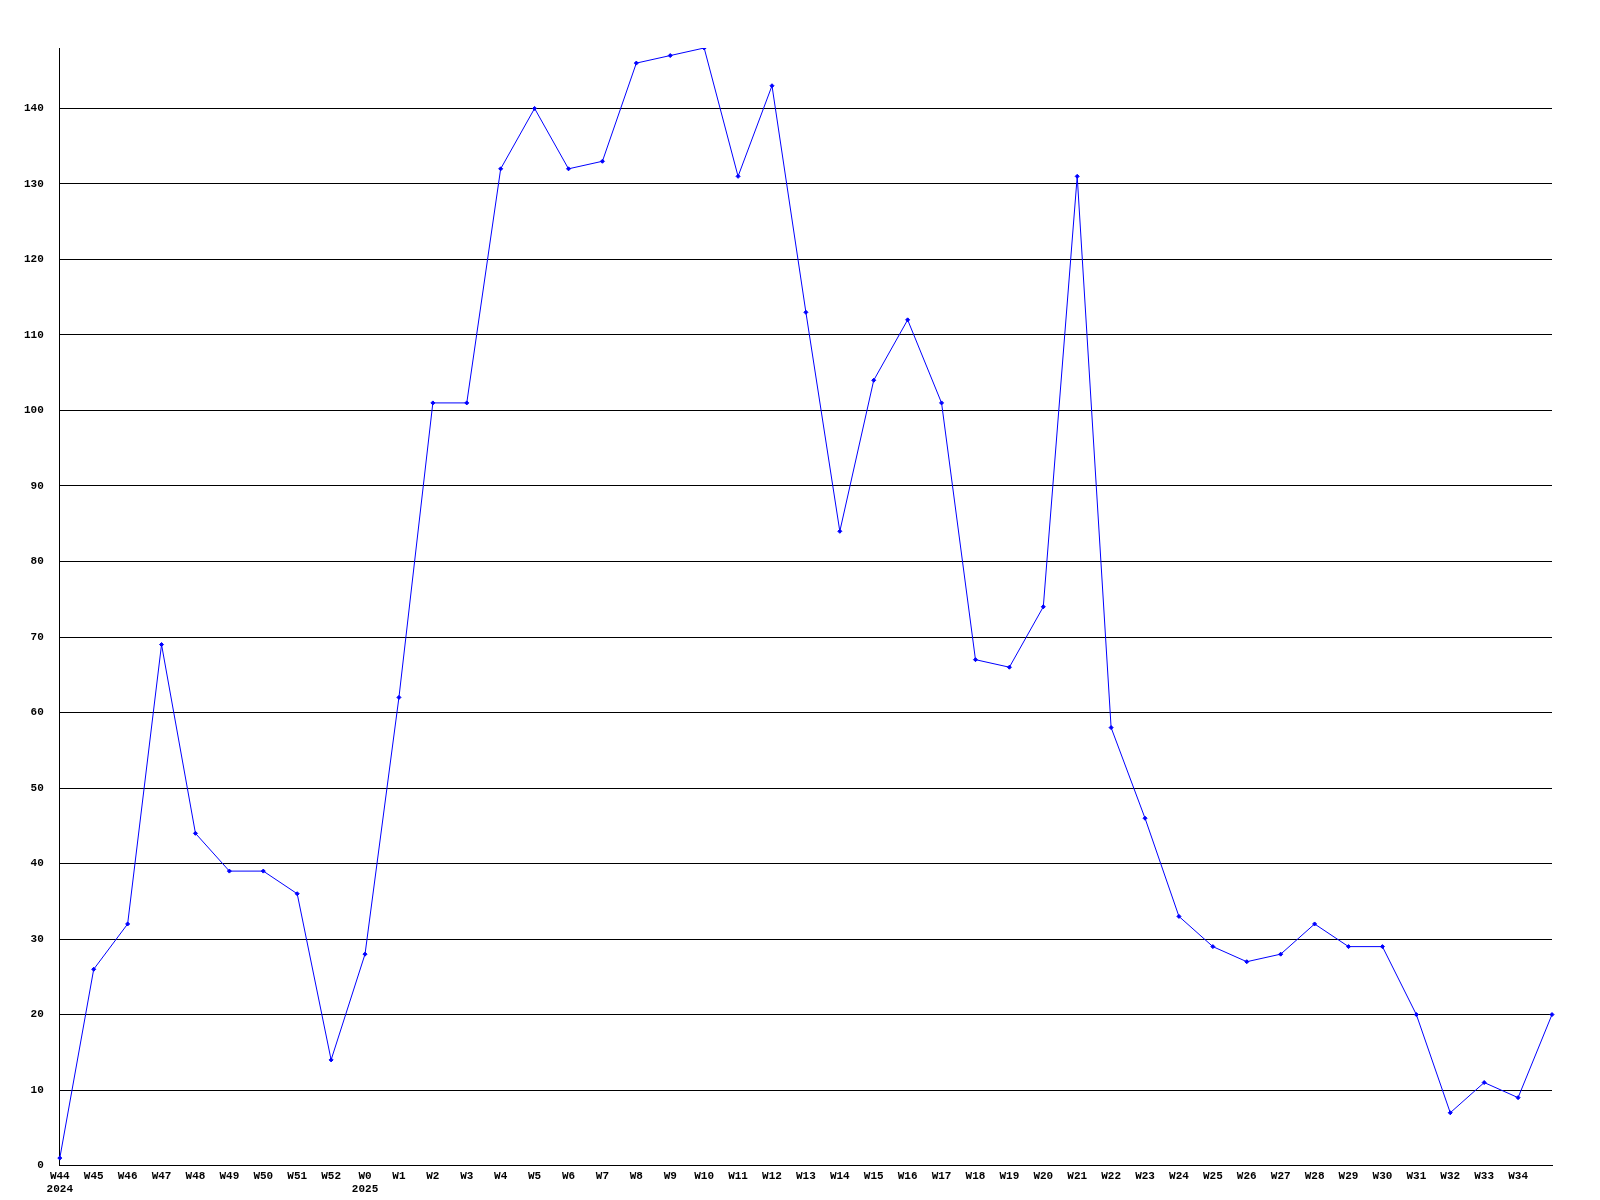  What do you see at coordinates (1246, 1175) in the screenshot?
I see `x-tick-label: W26` at bounding box center [1246, 1175].